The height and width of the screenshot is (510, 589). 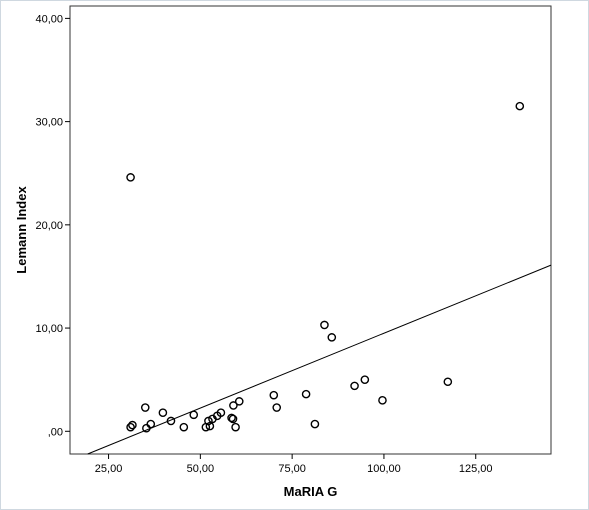 What do you see at coordinates (49, 226) in the screenshot?
I see `y-tick-label: 20,00` at bounding box center [49, 226].